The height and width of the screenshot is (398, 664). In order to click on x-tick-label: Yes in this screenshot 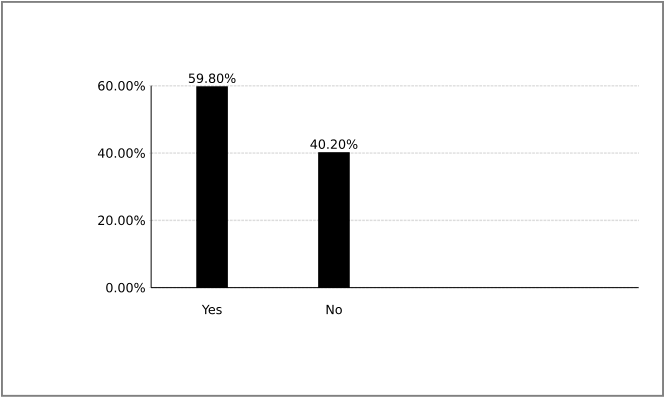, I will do `click(212, 309)`.